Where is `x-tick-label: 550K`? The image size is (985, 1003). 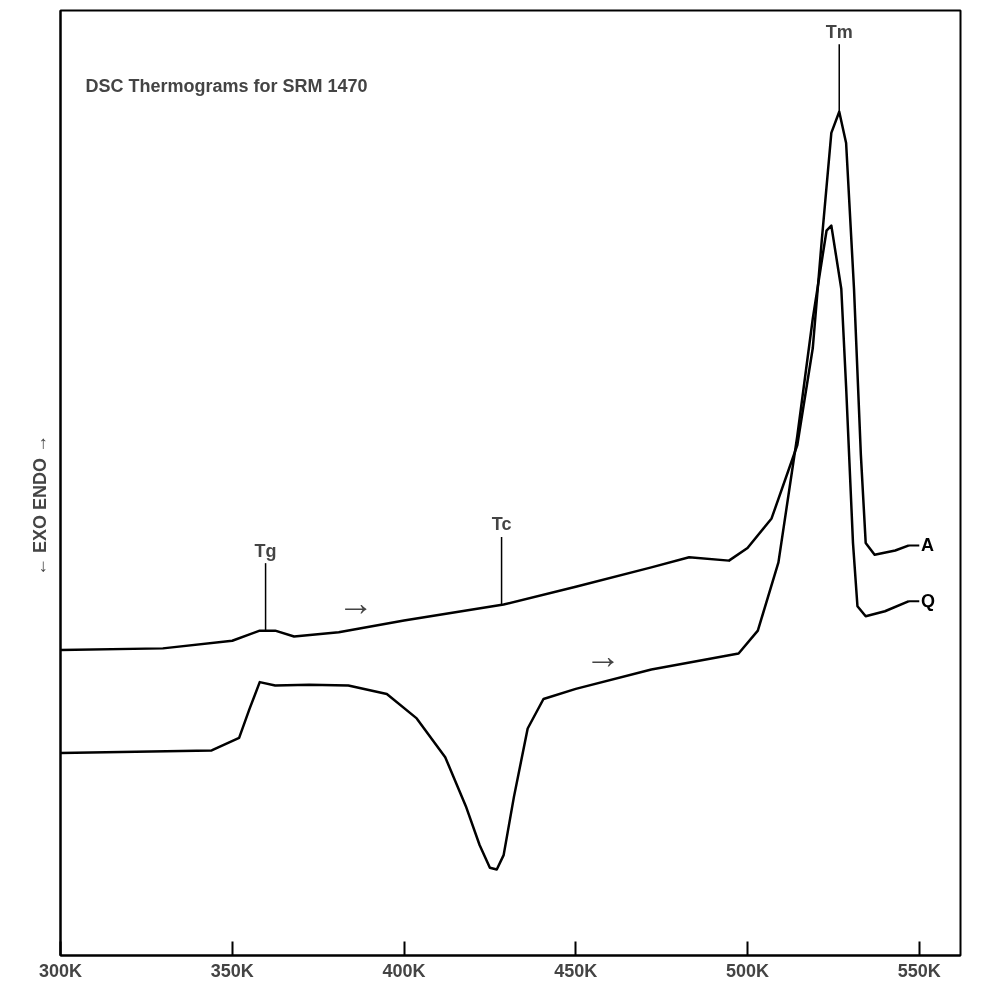 x-tick-label: 550K is located at coordinates (919, 970).